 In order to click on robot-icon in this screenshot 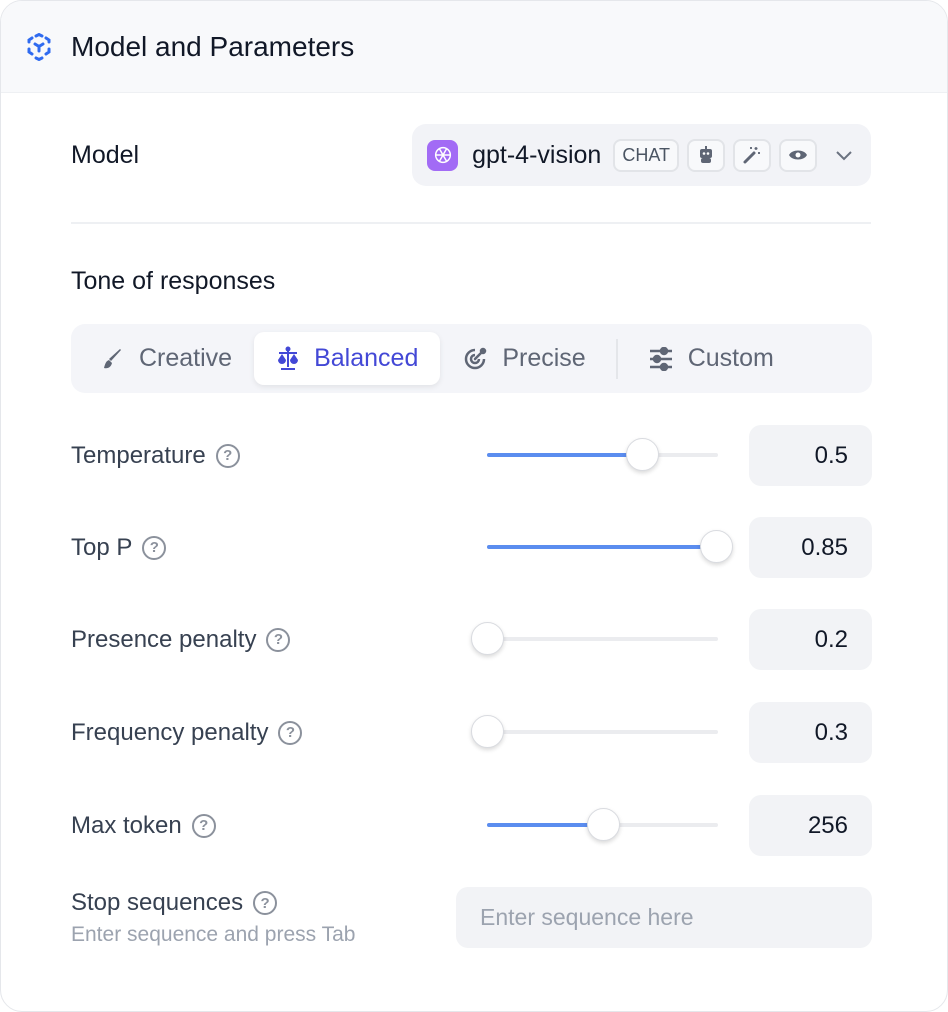, I will do `click(706, 155)`.